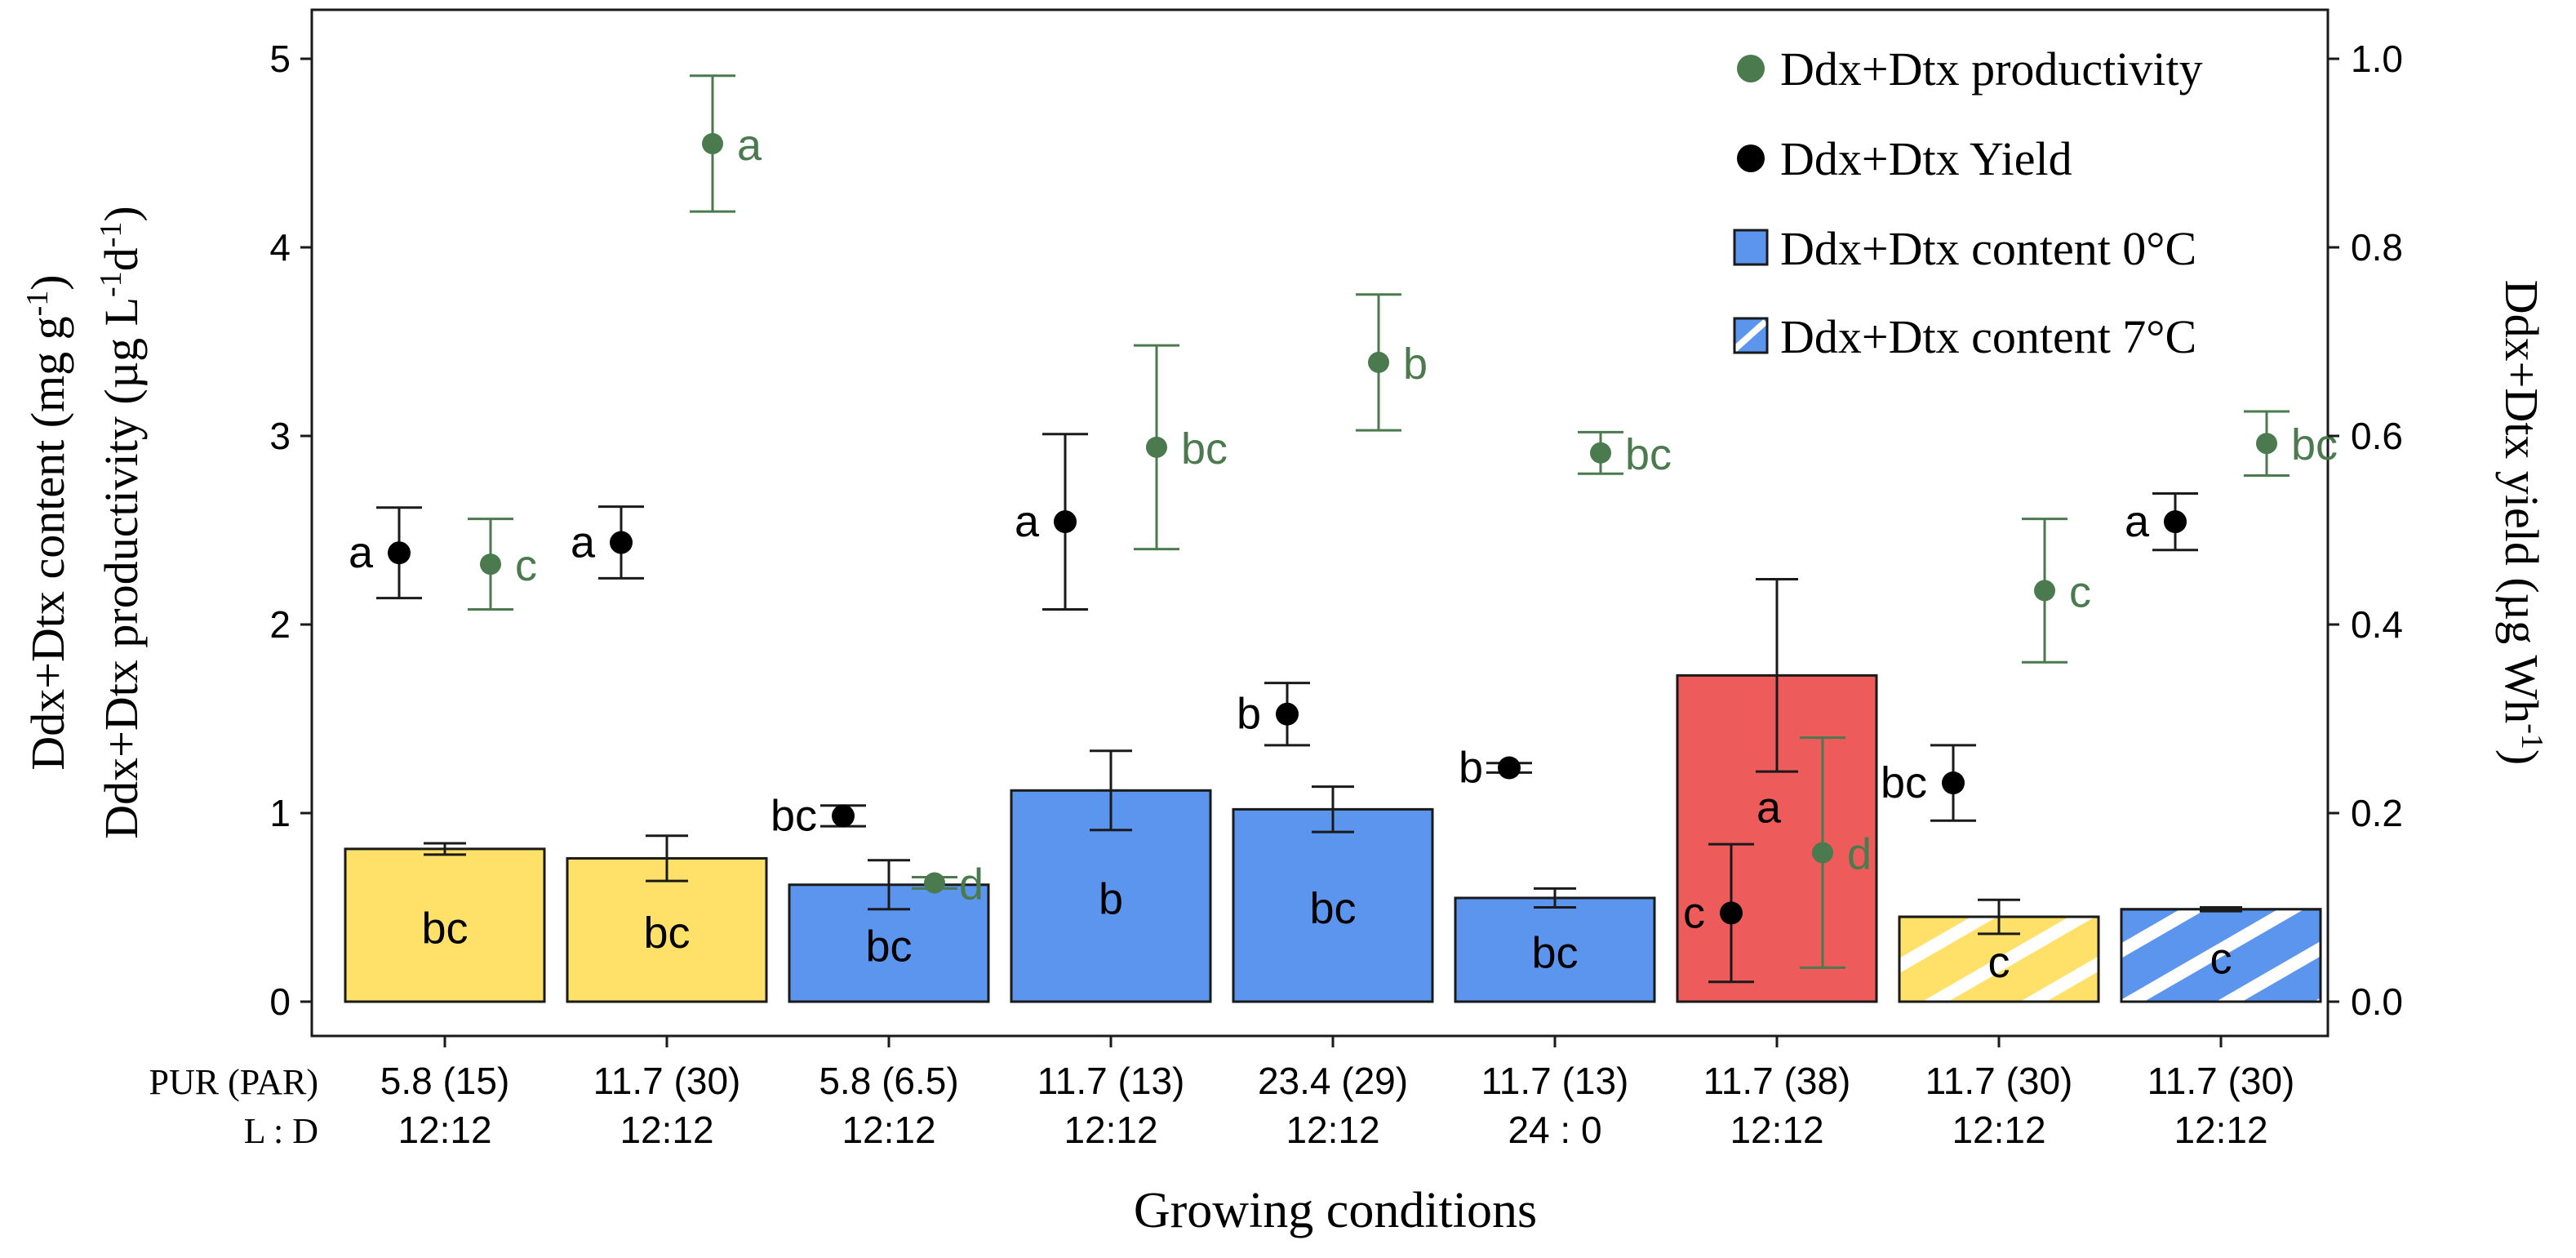 The image size is (2576, 1258). Describe the element at coordinates (2080, 591) in the screenshot. I see `productivity-label: c` at that location.